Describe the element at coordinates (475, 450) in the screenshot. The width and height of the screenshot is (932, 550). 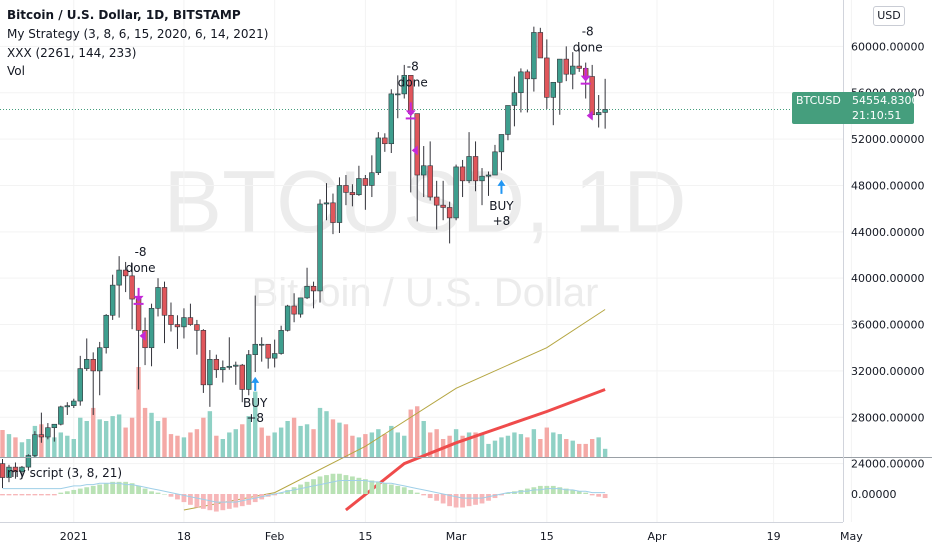
I see `ma-thick-line` at that location.